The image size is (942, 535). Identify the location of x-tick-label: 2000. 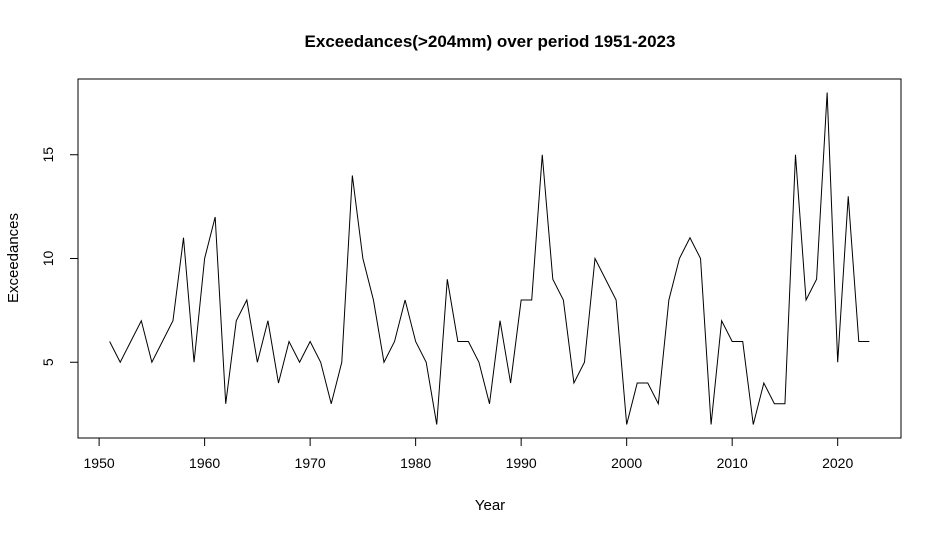
(626, 463).